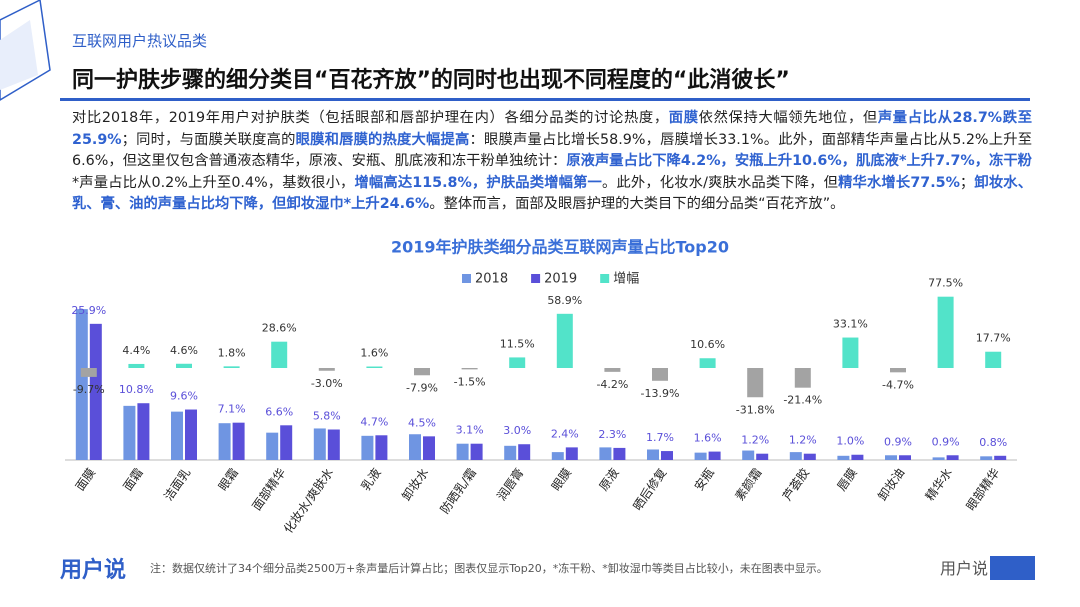  Describe the element at coordinates (993, 442) in the screenshot. I see `data-label: 0.8%` at that location.